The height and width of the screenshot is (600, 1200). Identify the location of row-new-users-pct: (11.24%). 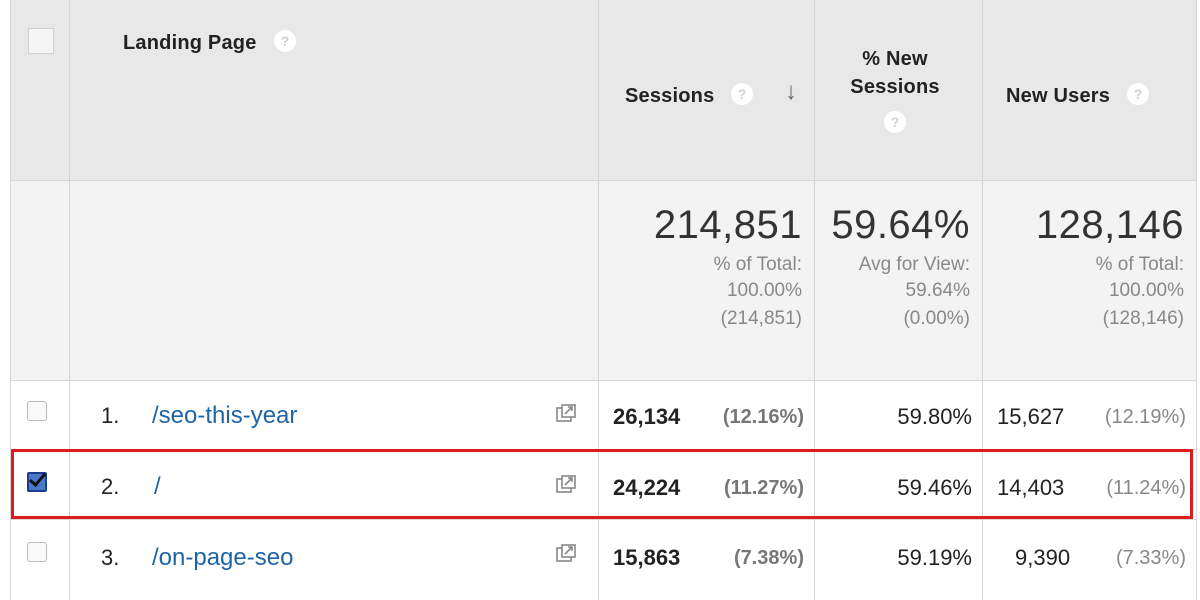
(1146, 488).